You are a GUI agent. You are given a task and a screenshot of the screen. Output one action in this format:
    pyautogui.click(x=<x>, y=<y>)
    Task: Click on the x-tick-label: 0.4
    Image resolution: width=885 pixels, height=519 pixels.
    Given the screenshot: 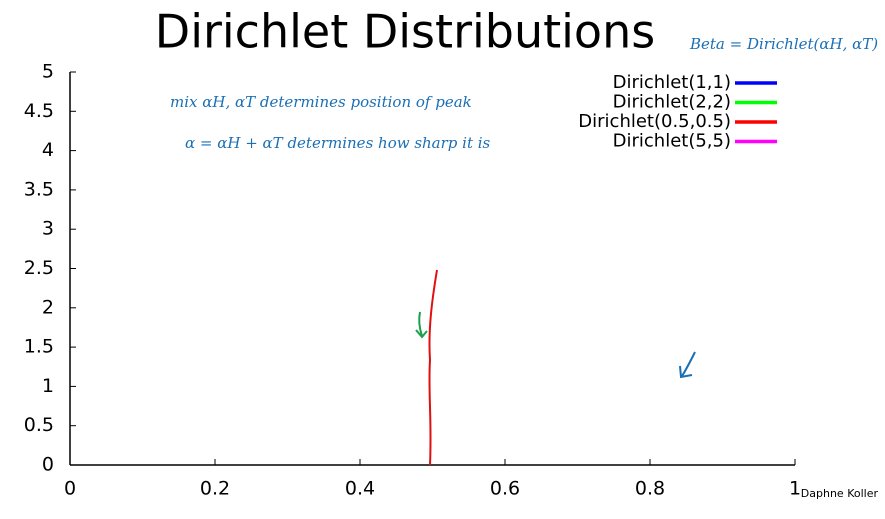 What is the action you would take?
    pyautogui.click(x=360, y=489)
    